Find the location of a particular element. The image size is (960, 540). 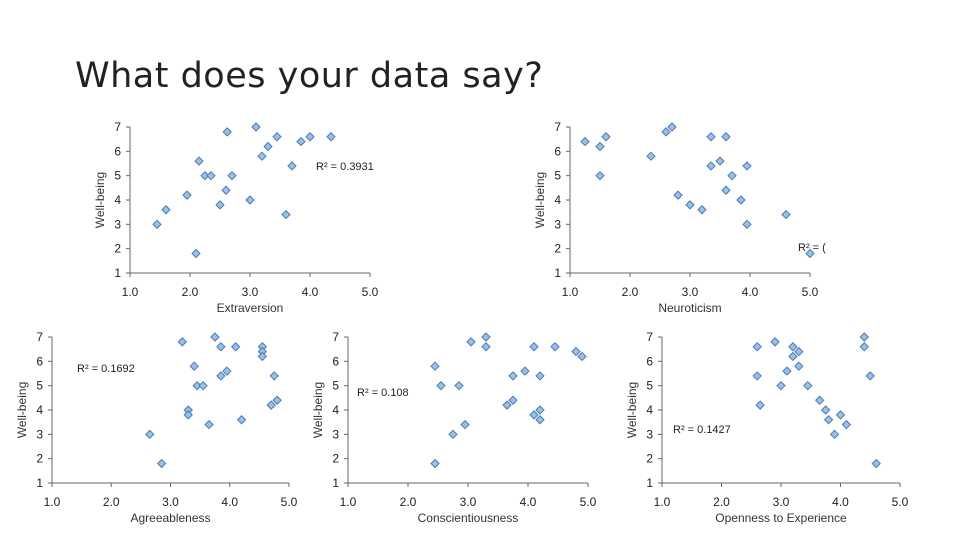

openness-to-experience-x-tick-label: 2.0 is located at coordinates (721, 502).